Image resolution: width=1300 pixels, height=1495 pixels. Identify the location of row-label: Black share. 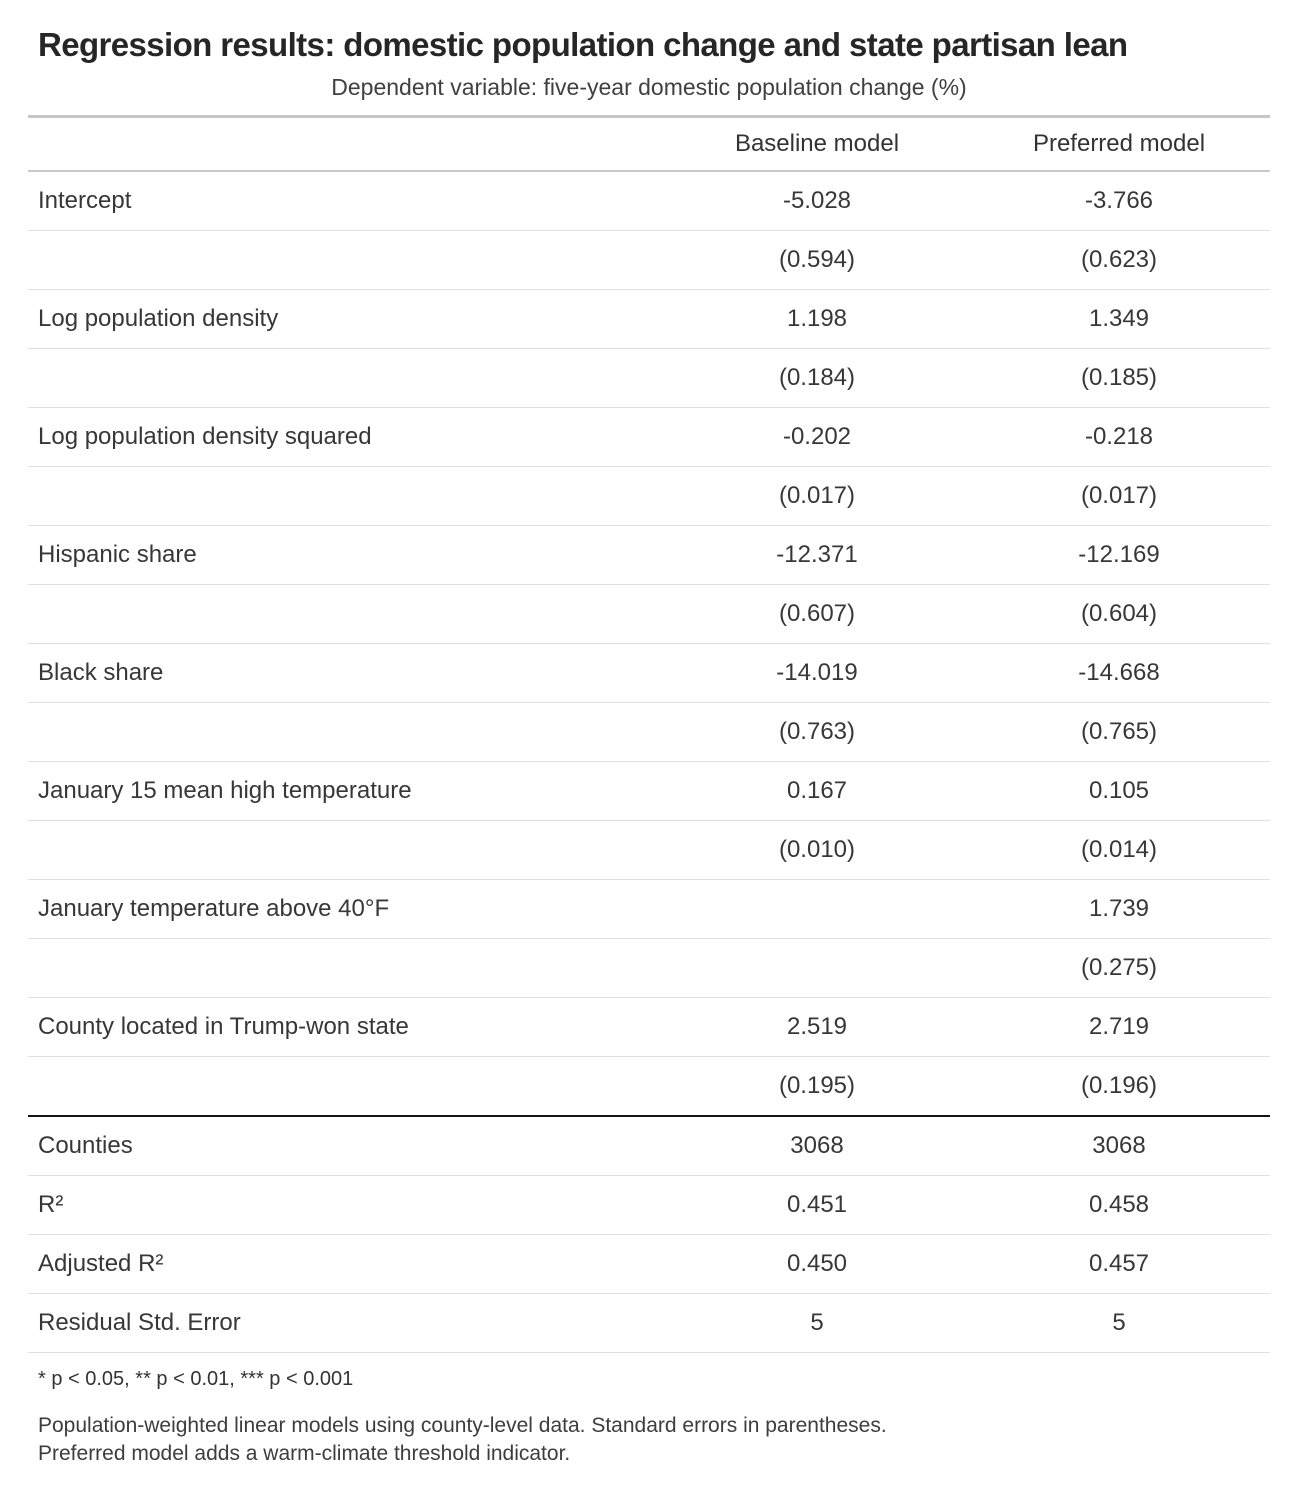
(347, 673).